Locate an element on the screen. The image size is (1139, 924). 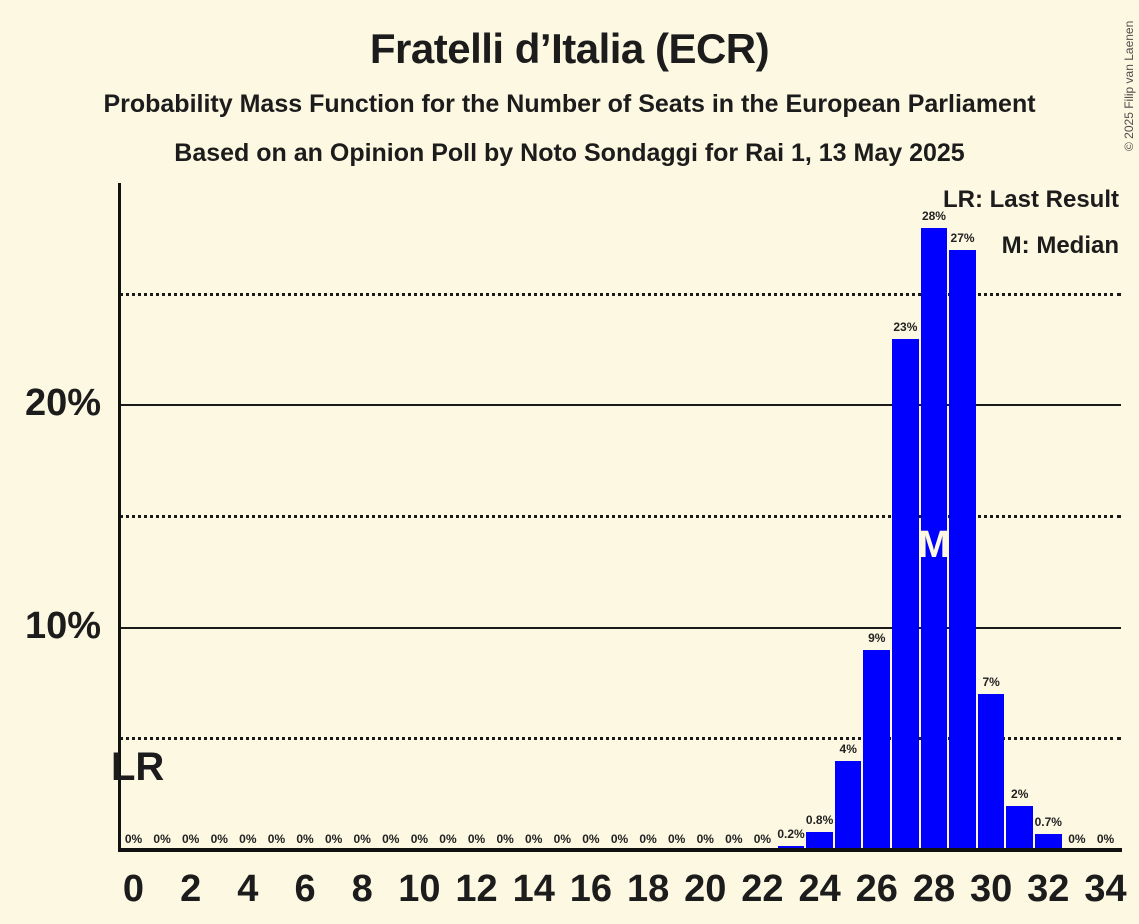
x-tick-label: 30 is located at coordinates (991, 889).